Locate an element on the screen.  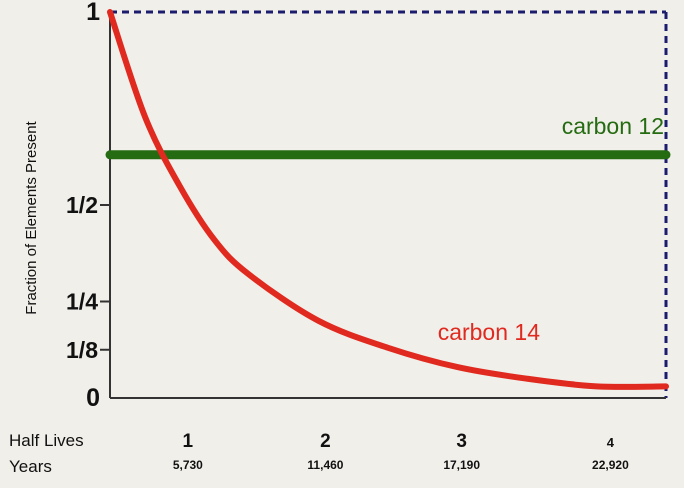
x-tick-label: 1 is located at coordinates (188, 441).